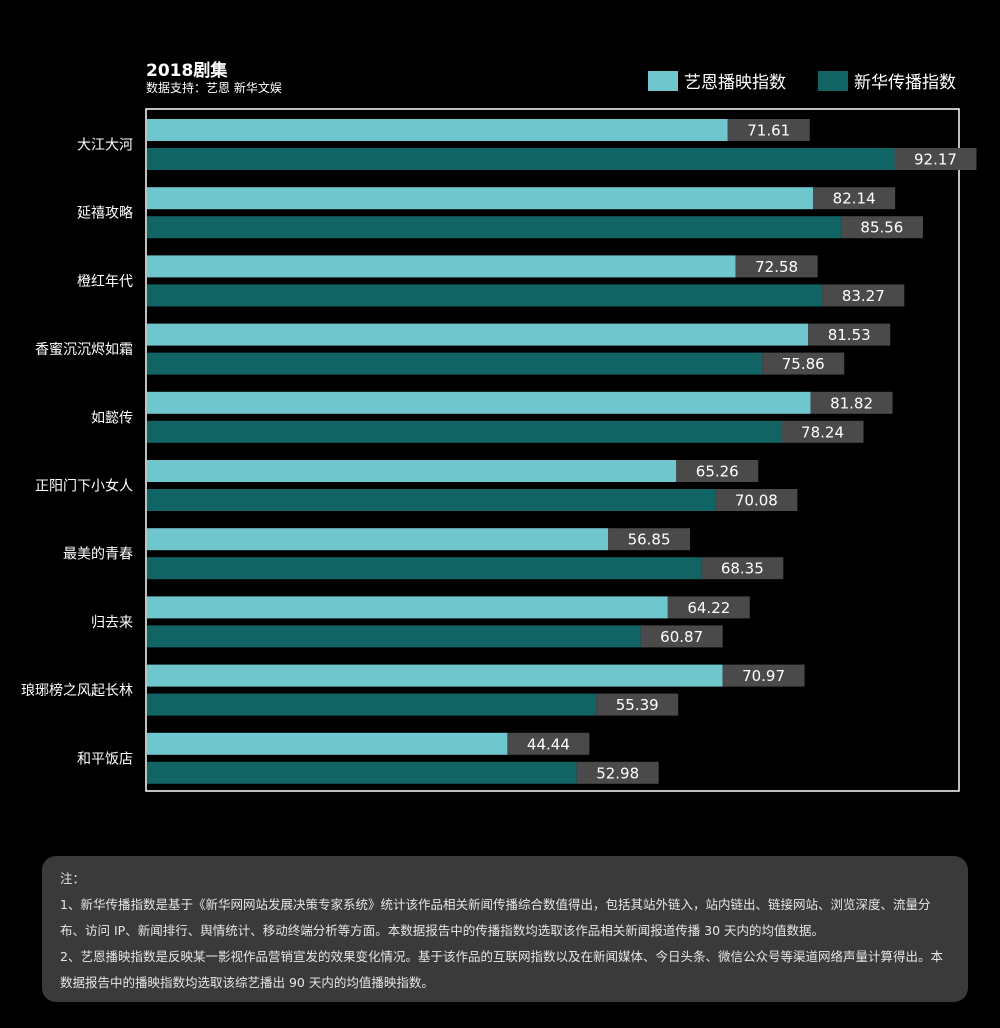 The height and width of the screenshot is (1028, 1000). I want to click on data-label-yien: 56.85, so click(649, 540).